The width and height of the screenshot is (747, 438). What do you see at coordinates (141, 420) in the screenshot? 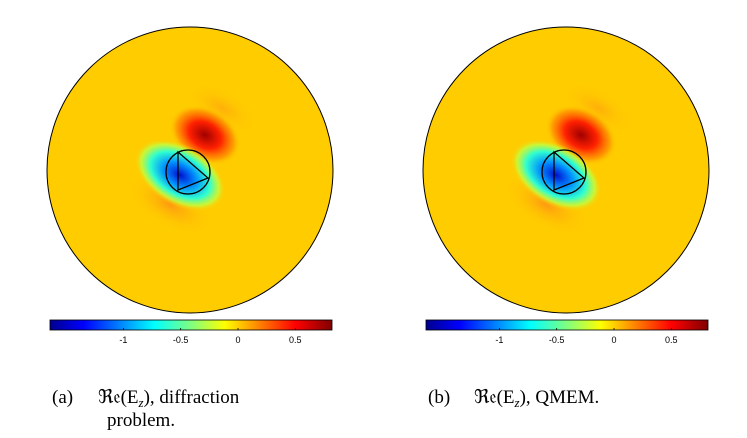
I see `caption-text: problem.` at bounding box center [141, 420].